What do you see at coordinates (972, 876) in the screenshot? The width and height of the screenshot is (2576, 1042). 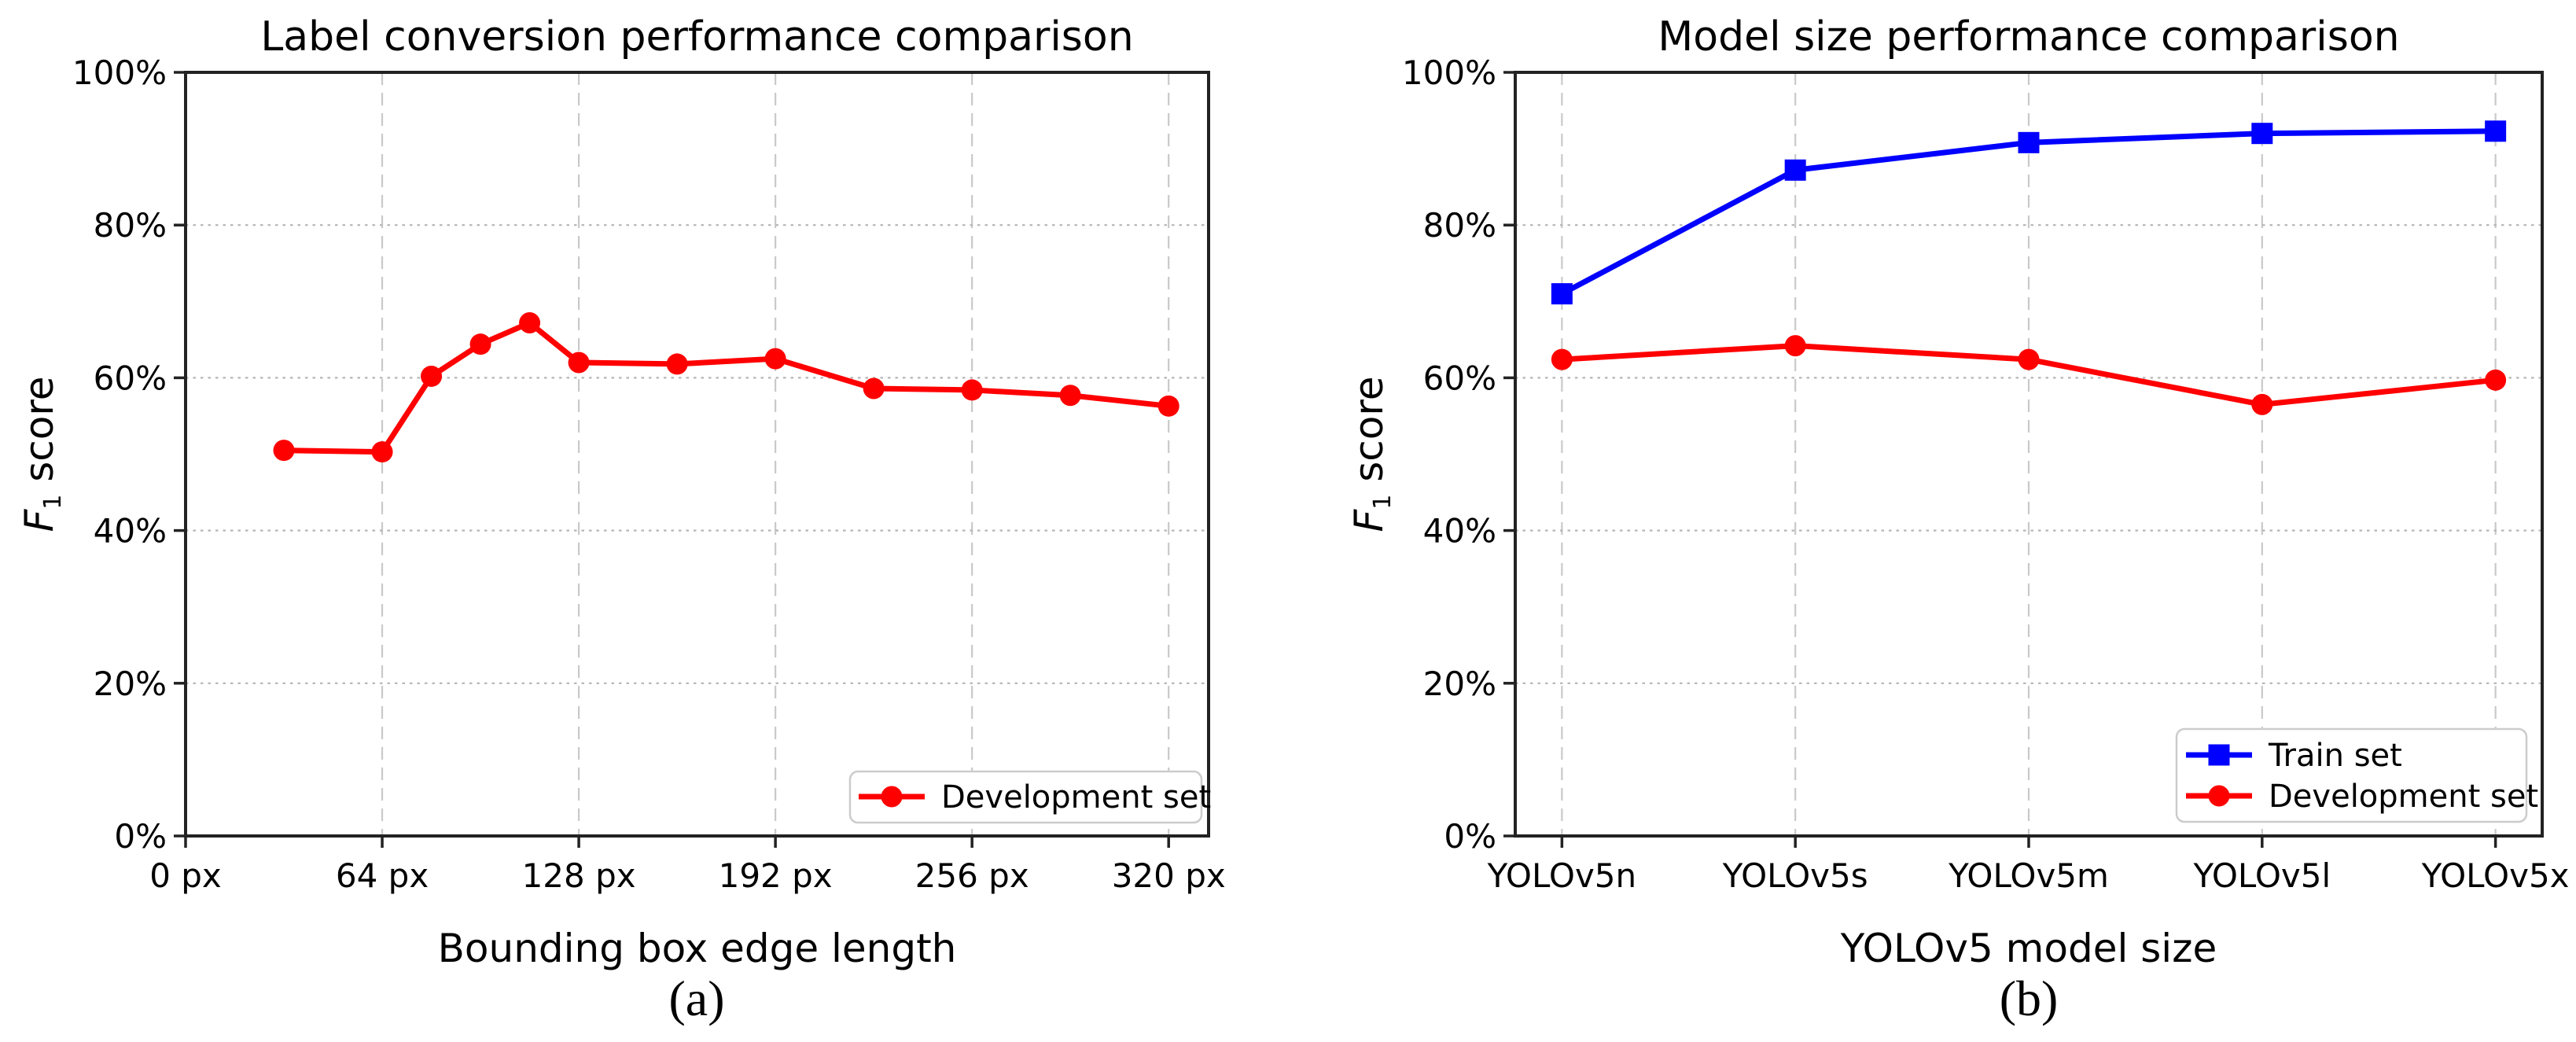 I see `x-tick-label: 256 px` at bounding box center [972, 876].